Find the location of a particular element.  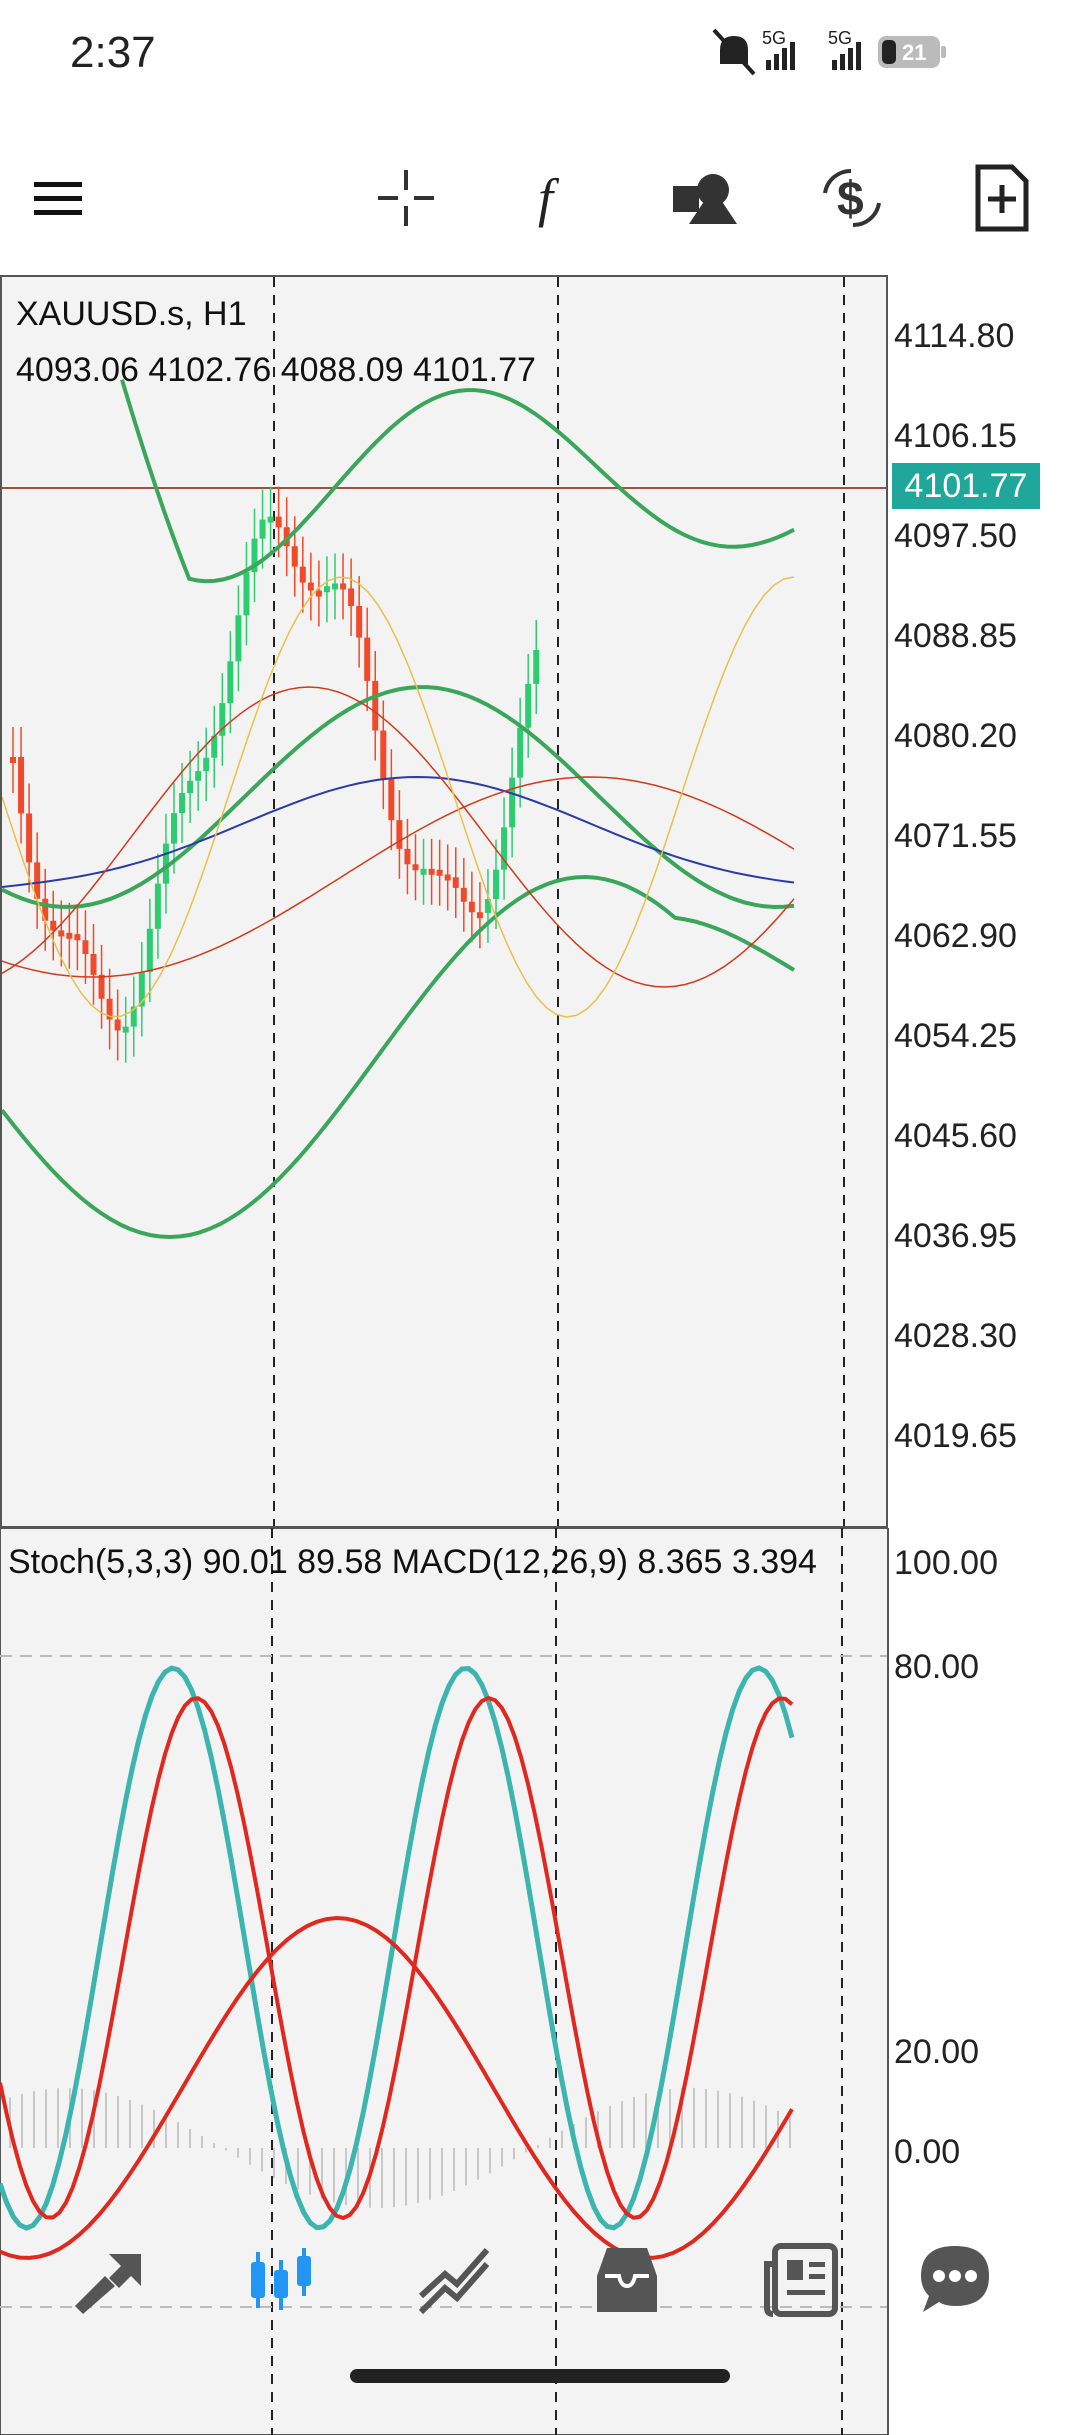

svg-text: f is located at coordinates (549, 198).